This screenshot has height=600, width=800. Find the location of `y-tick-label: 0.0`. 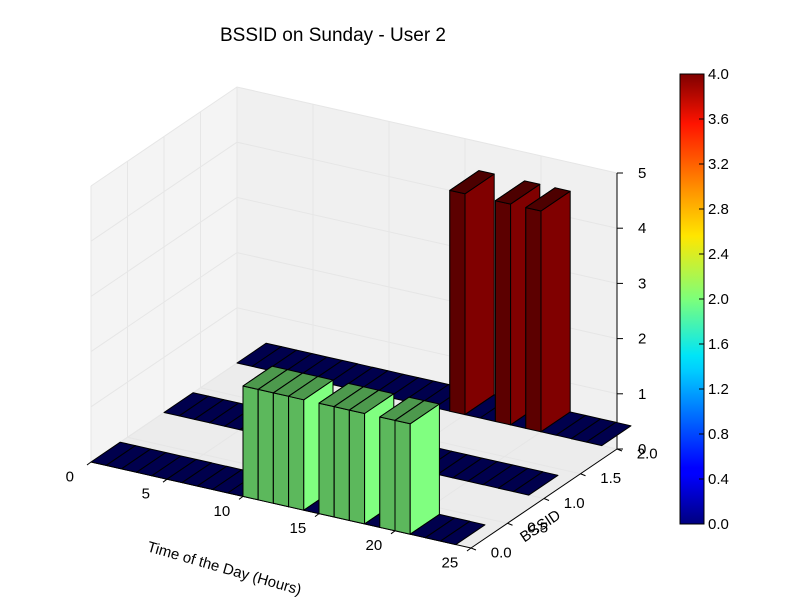

y-tick-label: 0.0 is located at coordinates (501, 552).